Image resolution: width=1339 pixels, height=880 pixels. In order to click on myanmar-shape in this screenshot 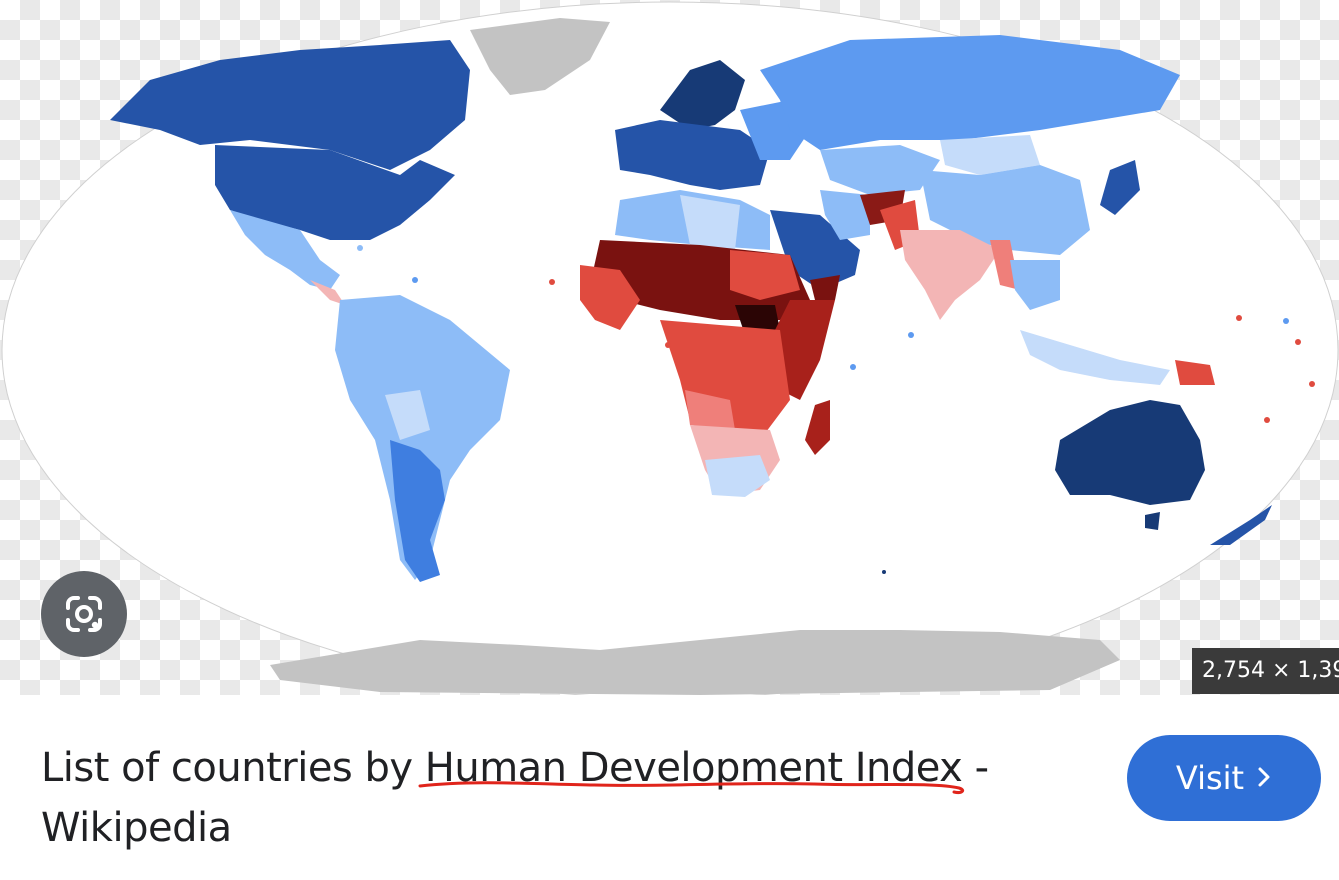, I will do `click(1005, 265)`.